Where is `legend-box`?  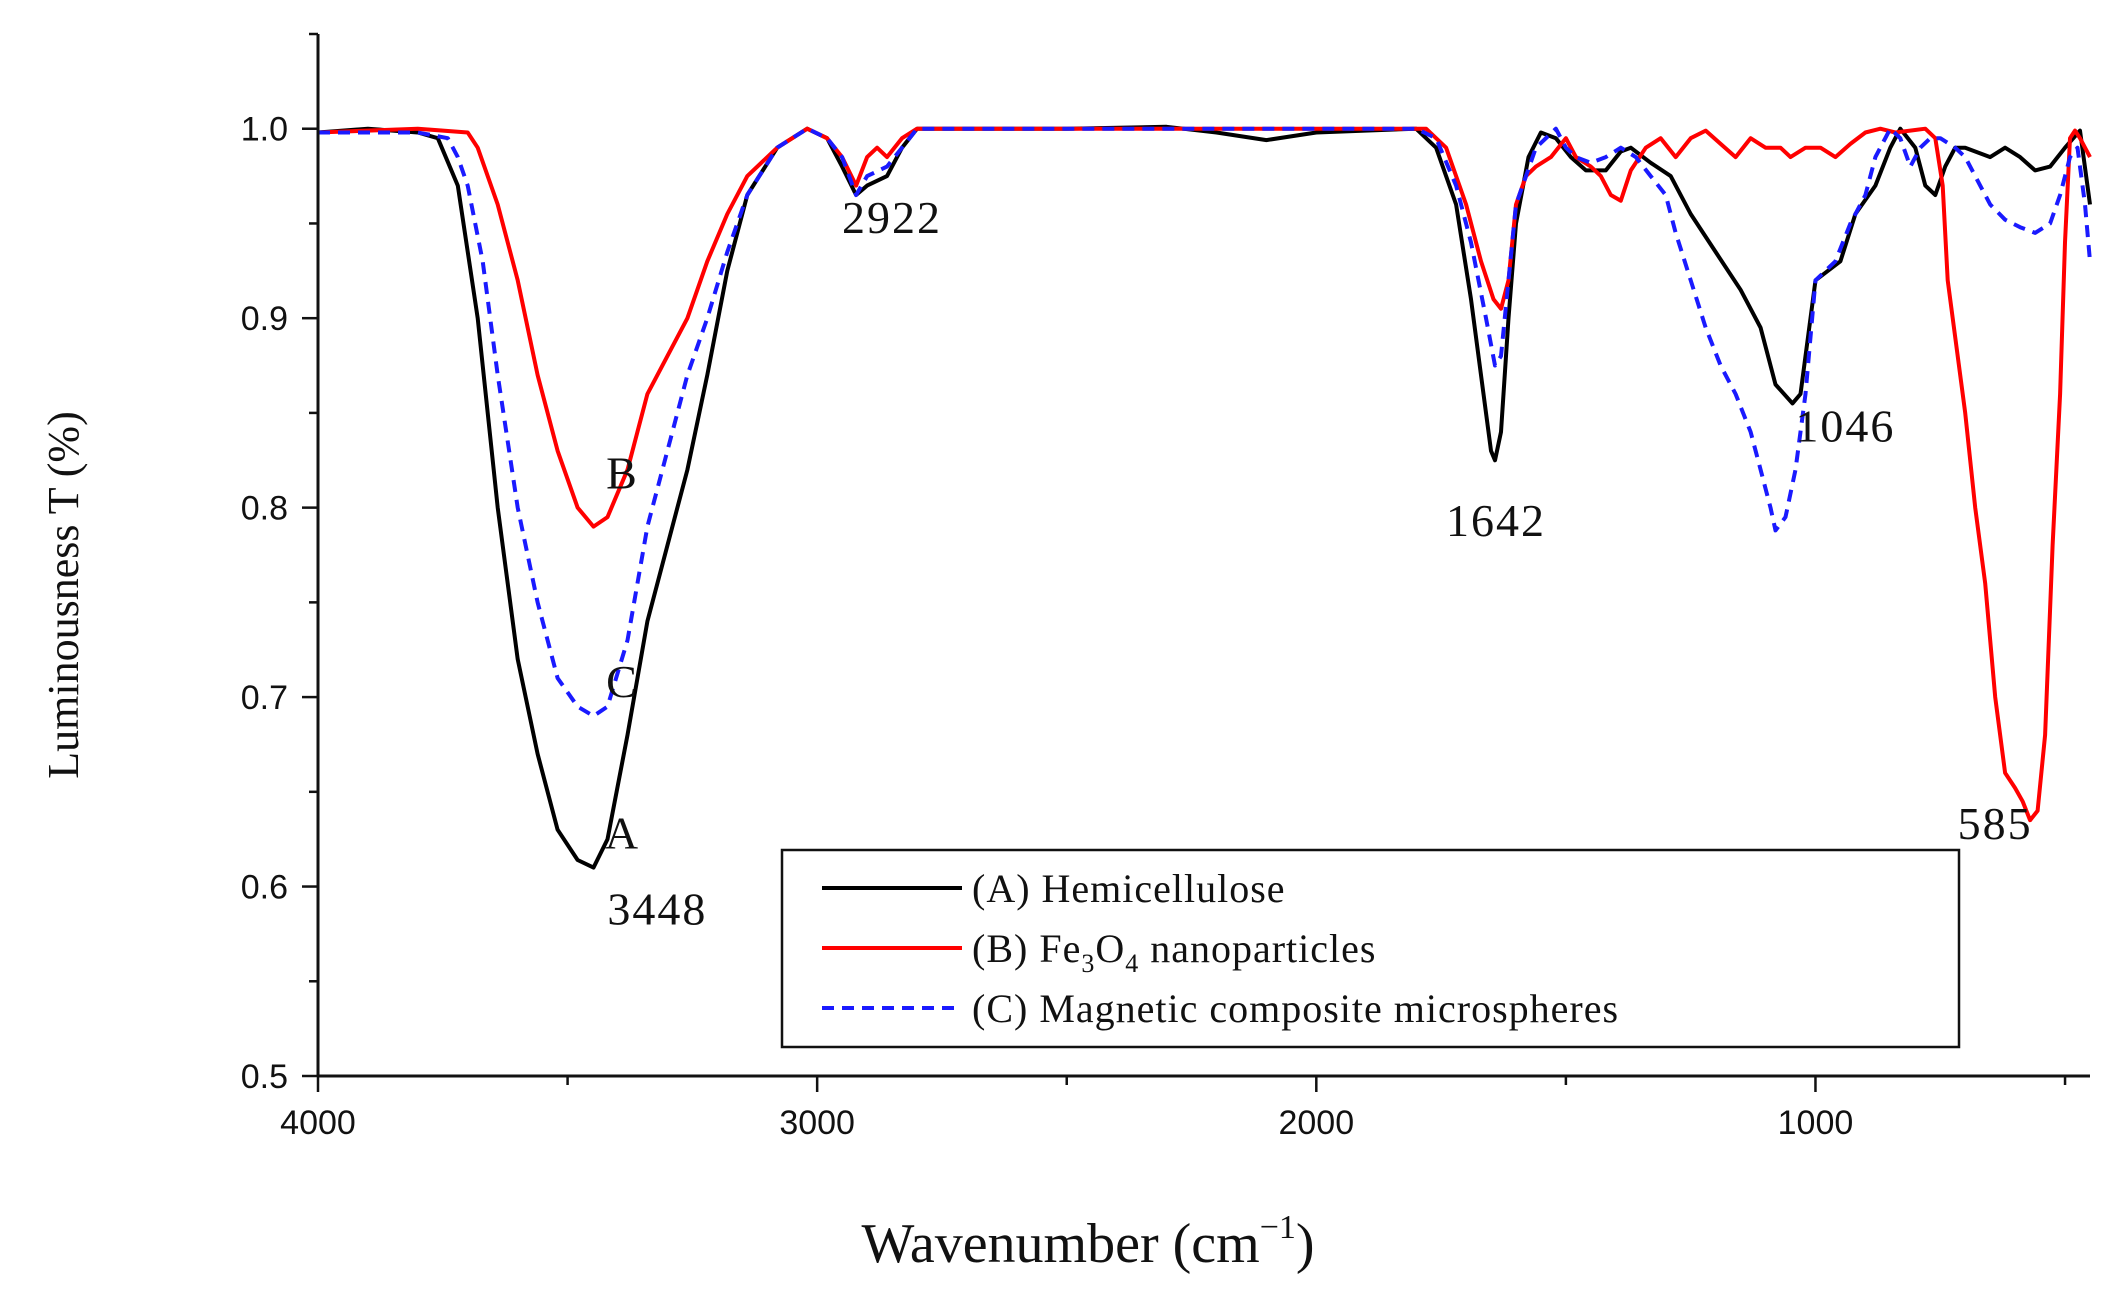
legend-box is located at coordinates (1370, 948).